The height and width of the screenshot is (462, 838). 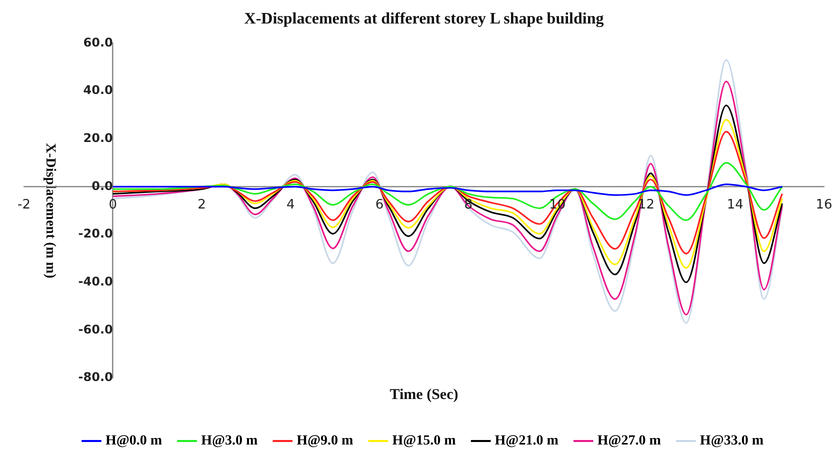 I want to click on line-series, so click(x=448, y=189).